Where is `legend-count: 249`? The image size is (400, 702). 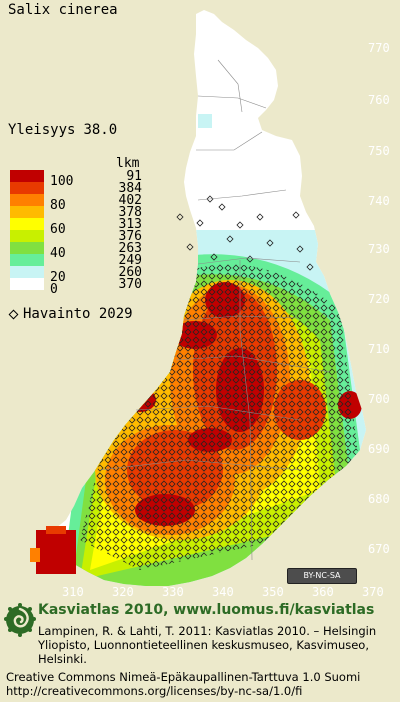
legend-count: 249 is located at coordinates (130, 260).